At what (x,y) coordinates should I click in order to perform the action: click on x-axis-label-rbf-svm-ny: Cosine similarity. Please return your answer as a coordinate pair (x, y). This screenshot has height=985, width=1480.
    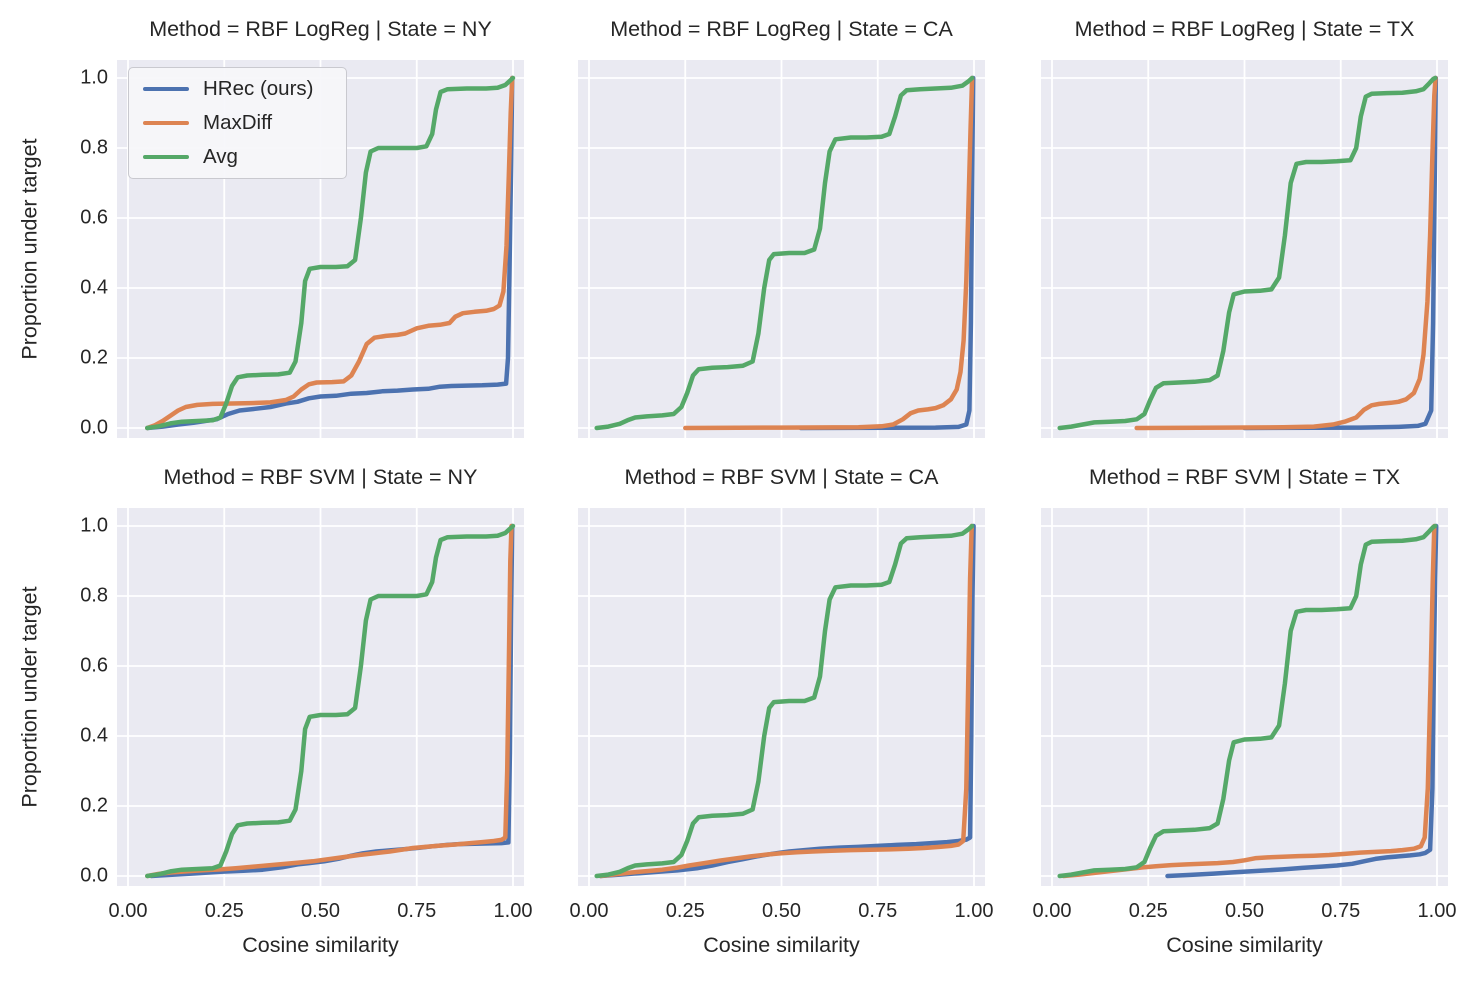
    Looking at the image, I should click on (320, 945).